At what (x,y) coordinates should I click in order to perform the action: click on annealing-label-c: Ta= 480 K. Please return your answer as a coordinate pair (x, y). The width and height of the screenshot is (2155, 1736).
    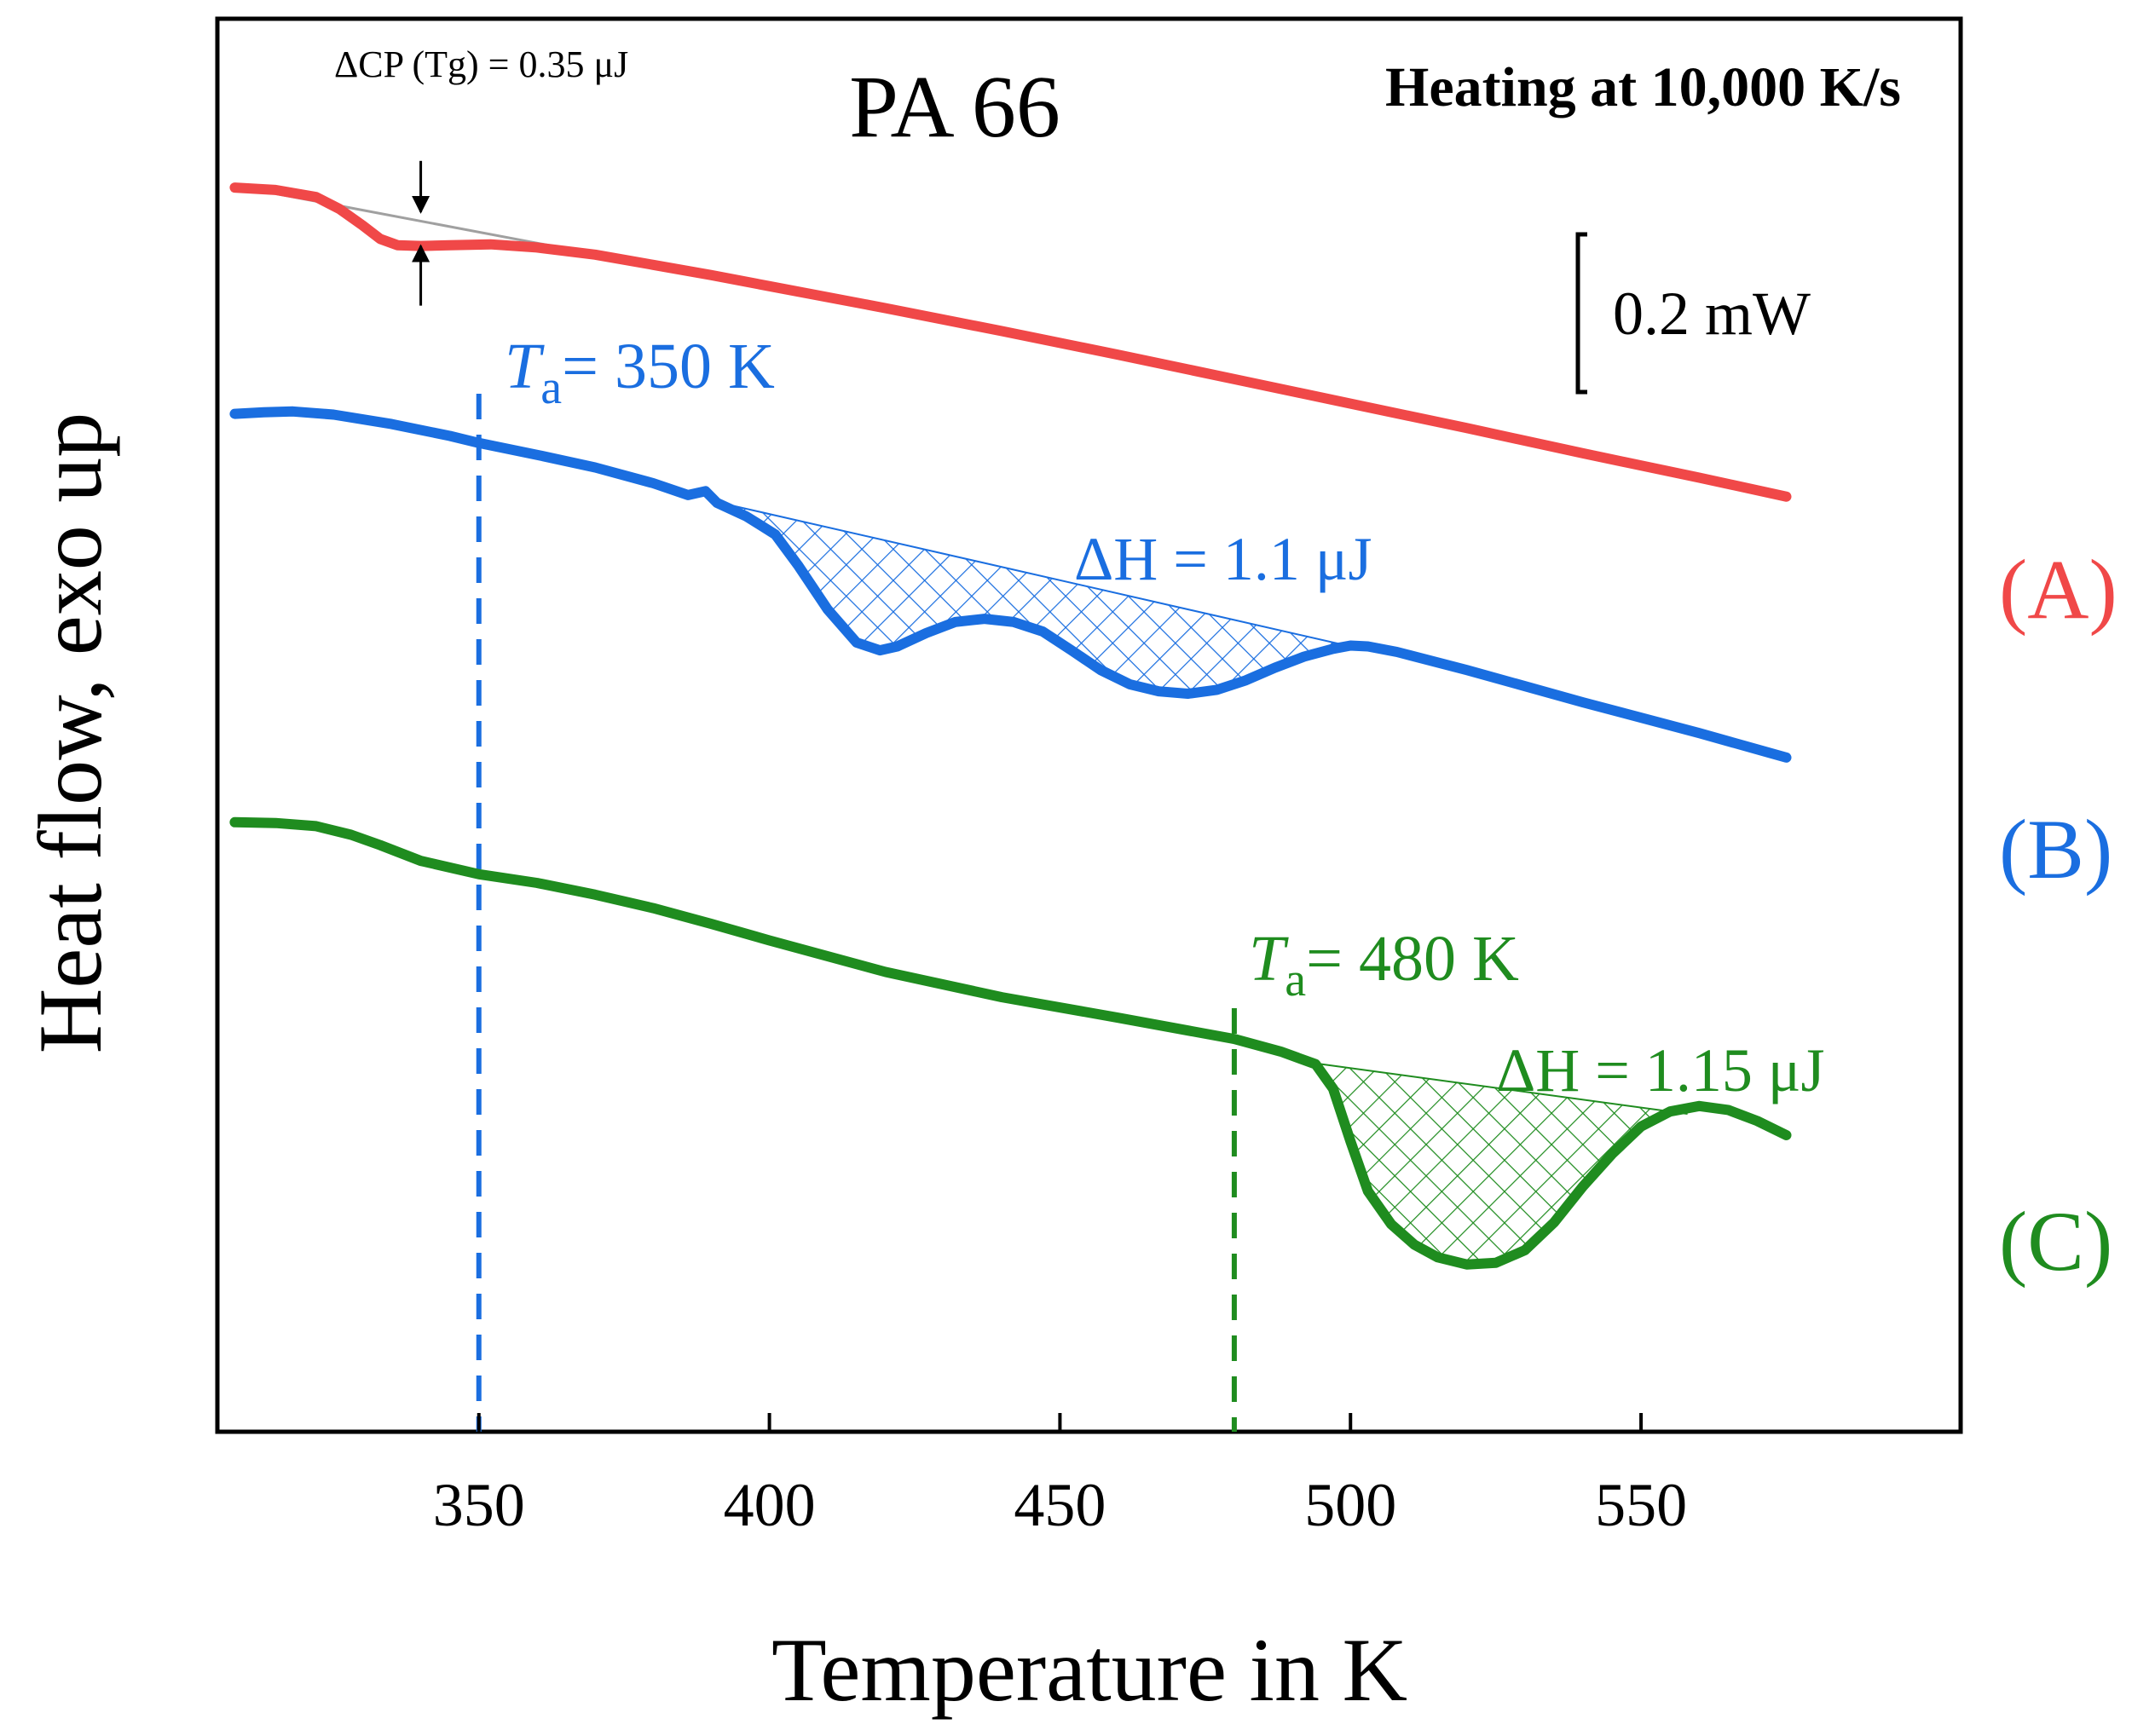
    Looking at the image, I should click on (1384, 964).